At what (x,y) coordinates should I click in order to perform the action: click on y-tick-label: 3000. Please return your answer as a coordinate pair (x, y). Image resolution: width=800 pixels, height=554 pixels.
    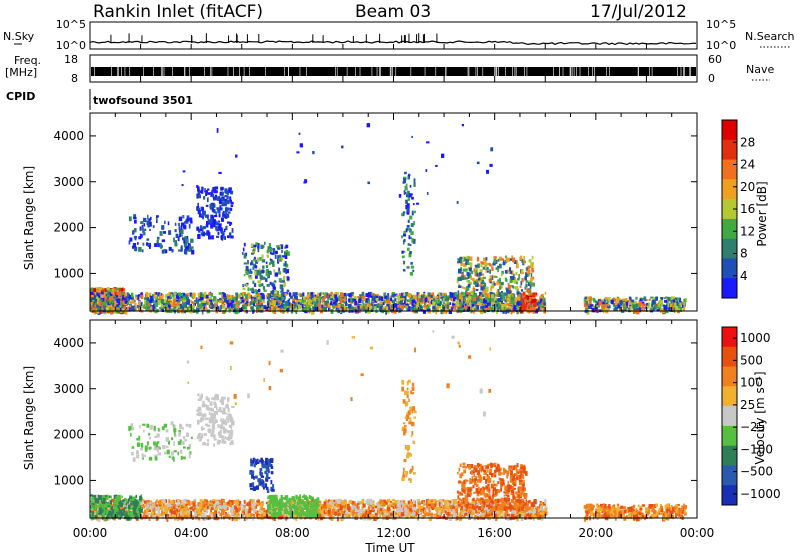
    Looking at the image, I should click on (68, 182).